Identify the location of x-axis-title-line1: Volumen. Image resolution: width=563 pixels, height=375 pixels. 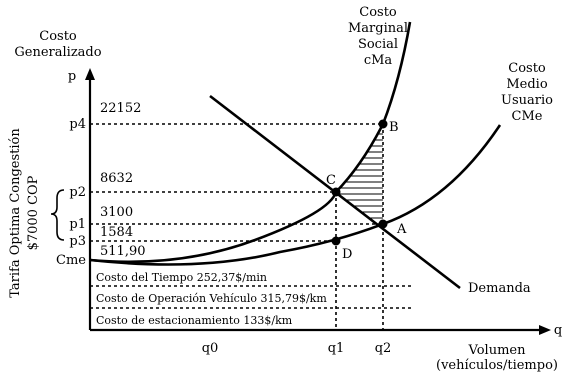
(497, 350).